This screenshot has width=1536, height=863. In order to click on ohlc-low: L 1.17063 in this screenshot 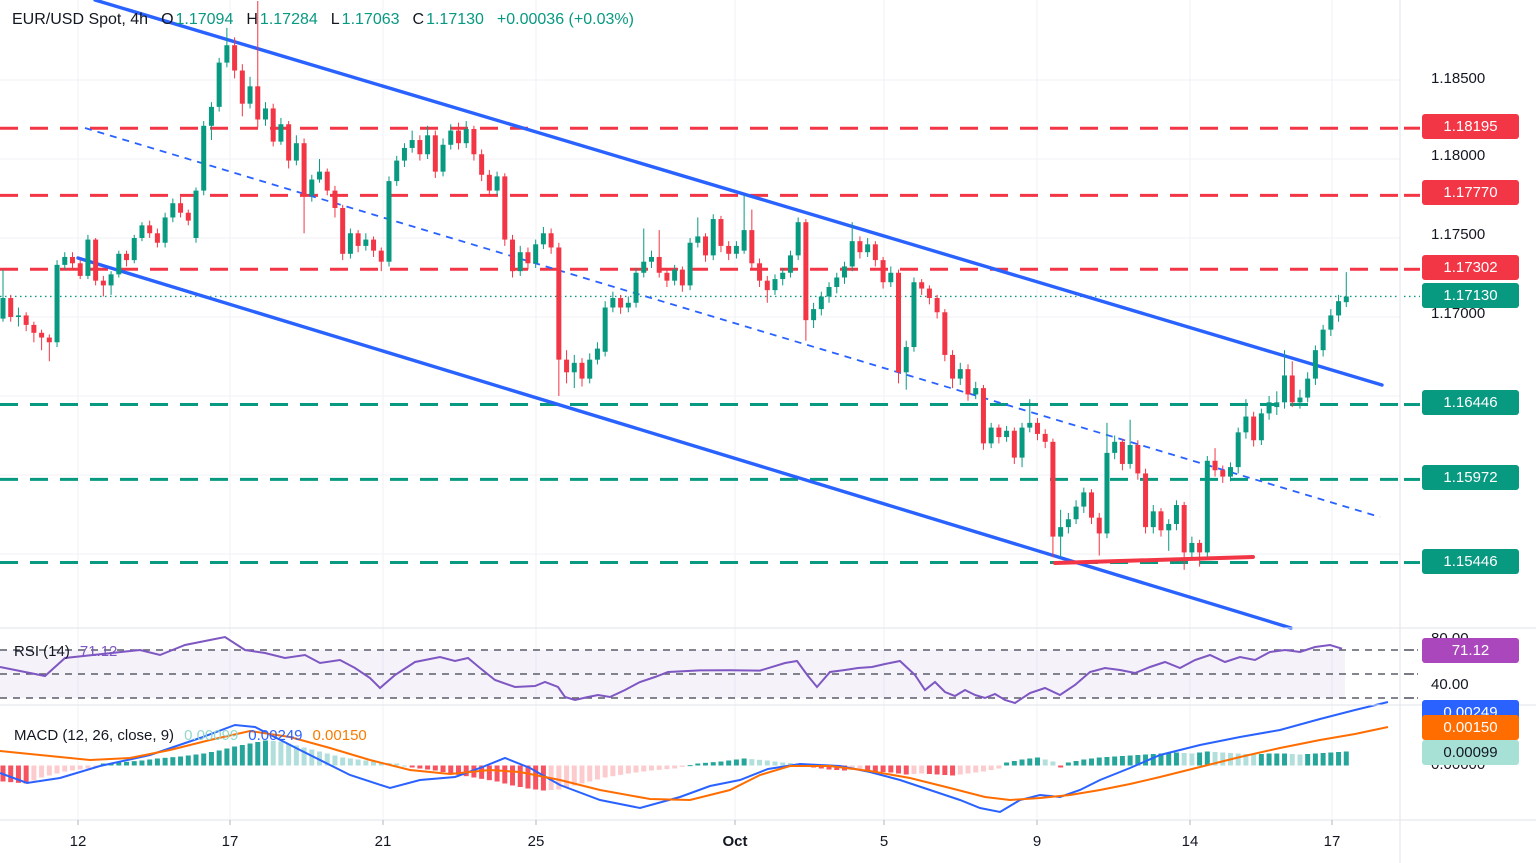, I will do `click(365, 19)`.